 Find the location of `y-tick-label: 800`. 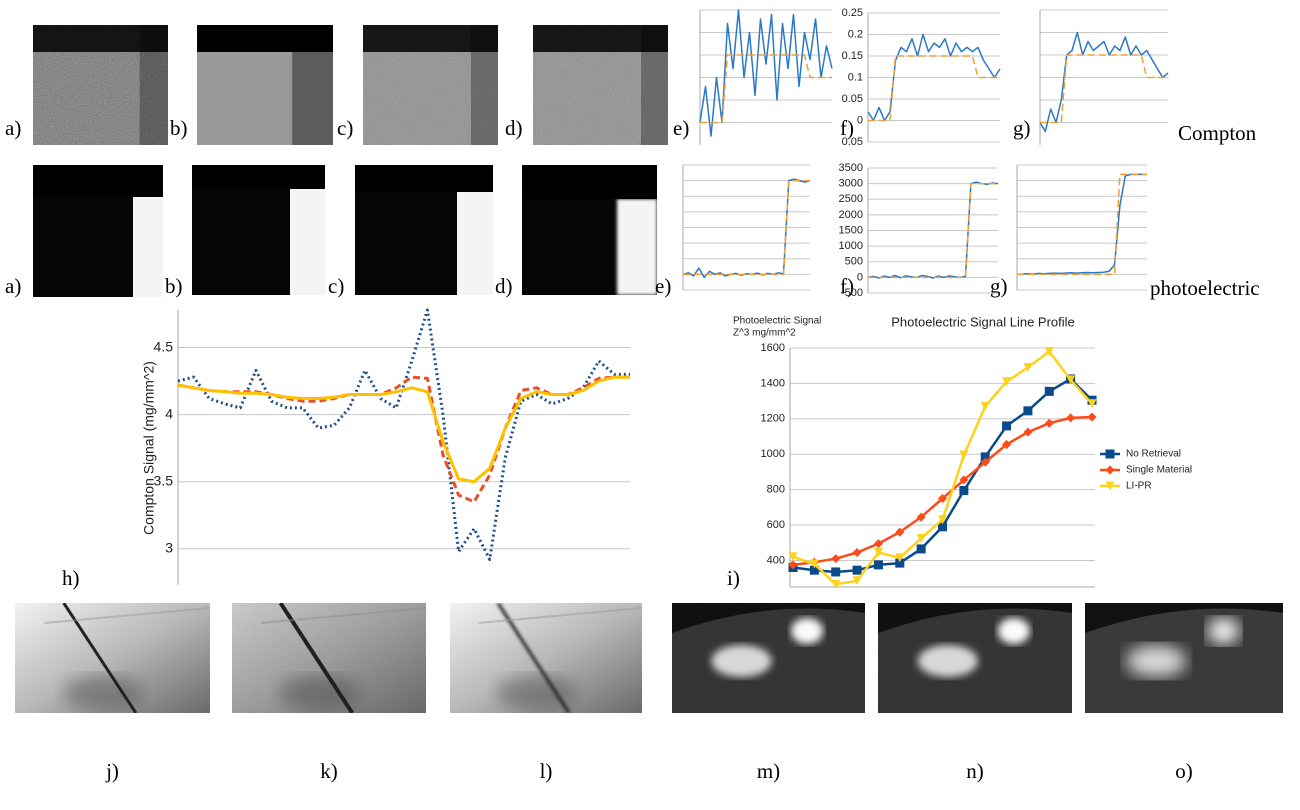

y-tick-label: 800 is located at coordinates (776, 490).